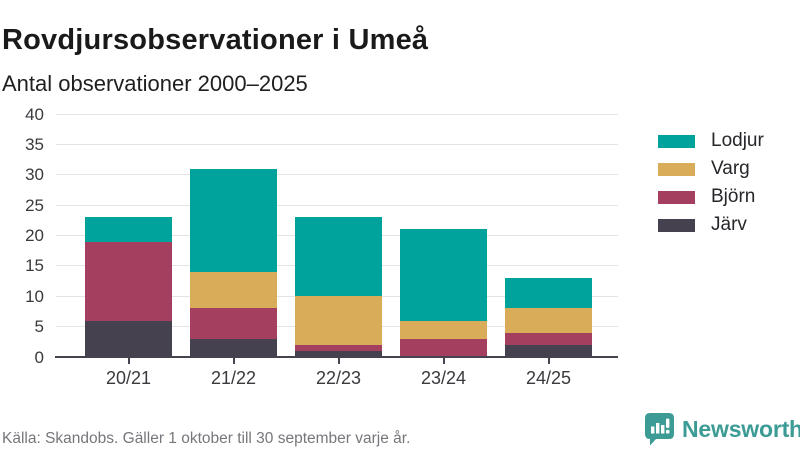 Image resolution: width=800 pixels, height=450 pixels. What do you see at coordinates (443, 347) in the screenshot?
I see `bar-segment-björn-23-24` at bounding box center [443, 347].